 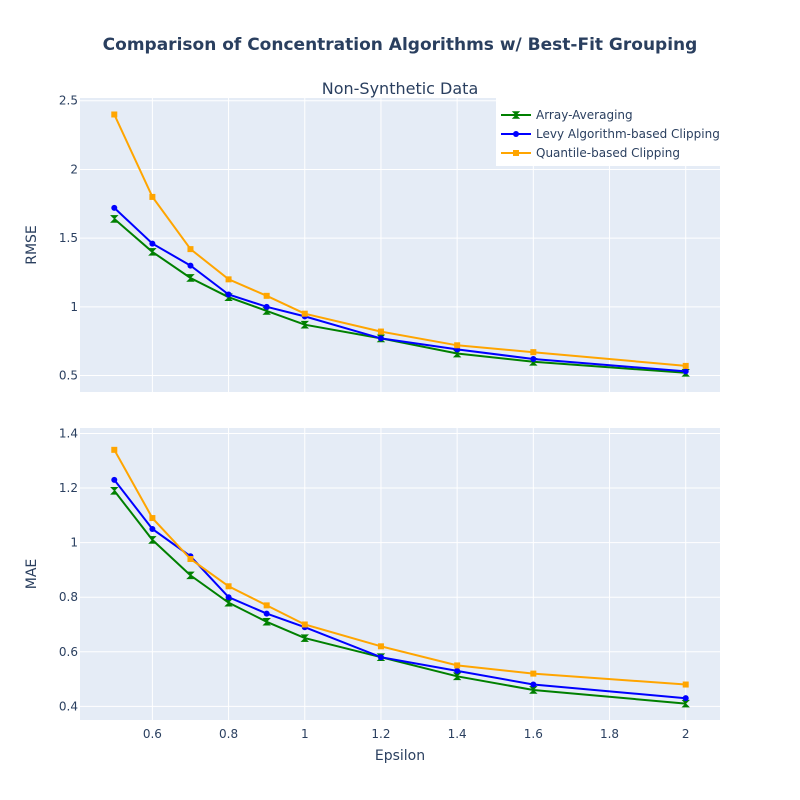 What do you see at coordinates (609, 734) in the screenshot?
I see `x-tick-label: 1.8` at bounding box center [609, 734].